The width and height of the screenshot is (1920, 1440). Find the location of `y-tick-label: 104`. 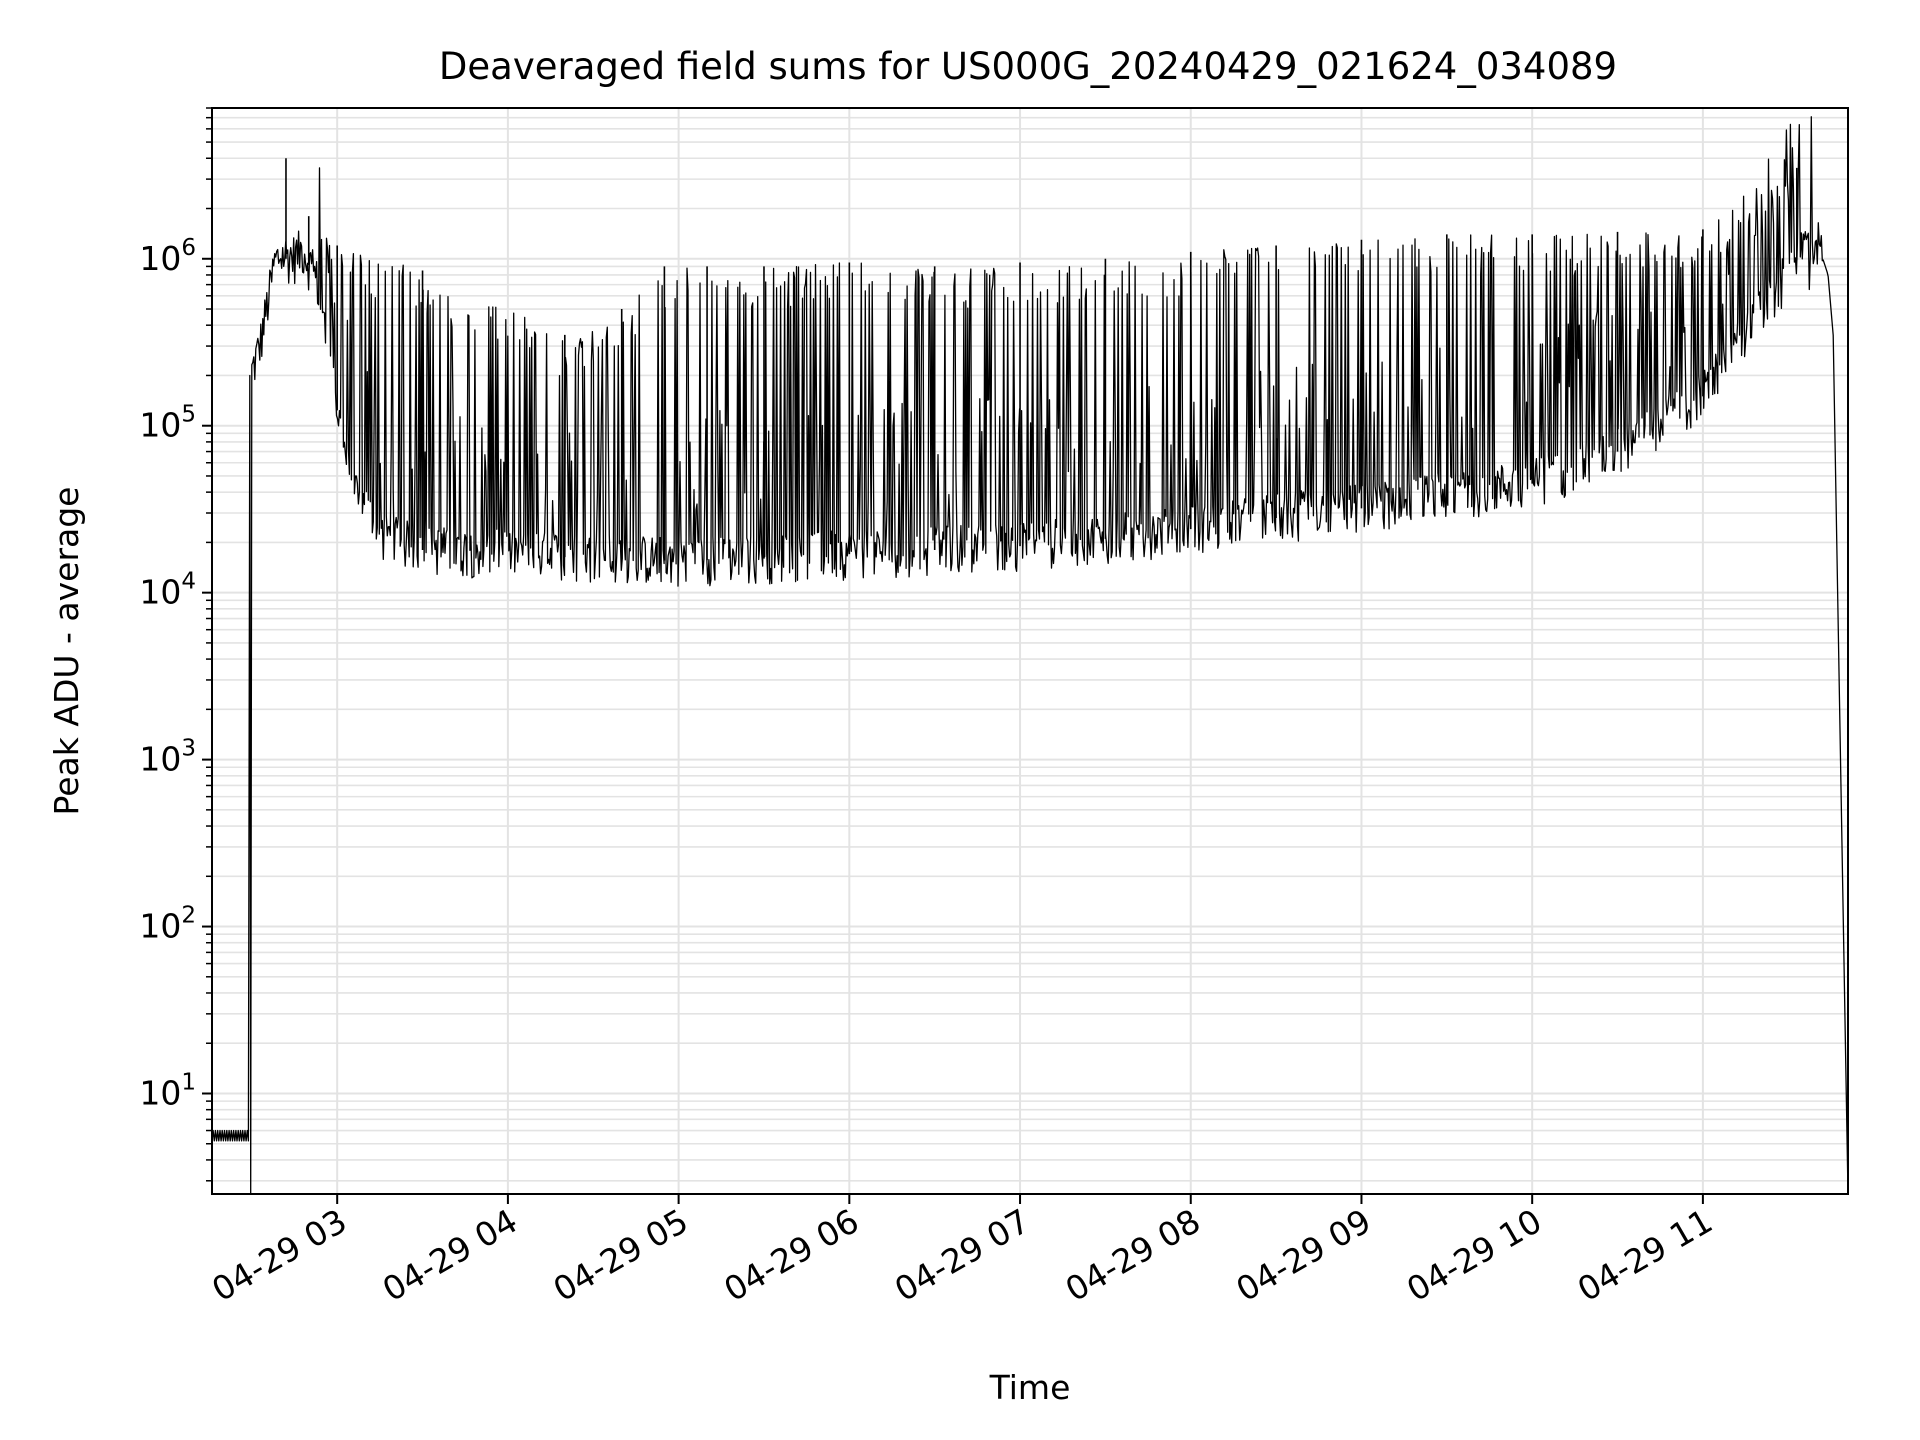

y-tick-label: 104 is located at coordinates (167, 590).